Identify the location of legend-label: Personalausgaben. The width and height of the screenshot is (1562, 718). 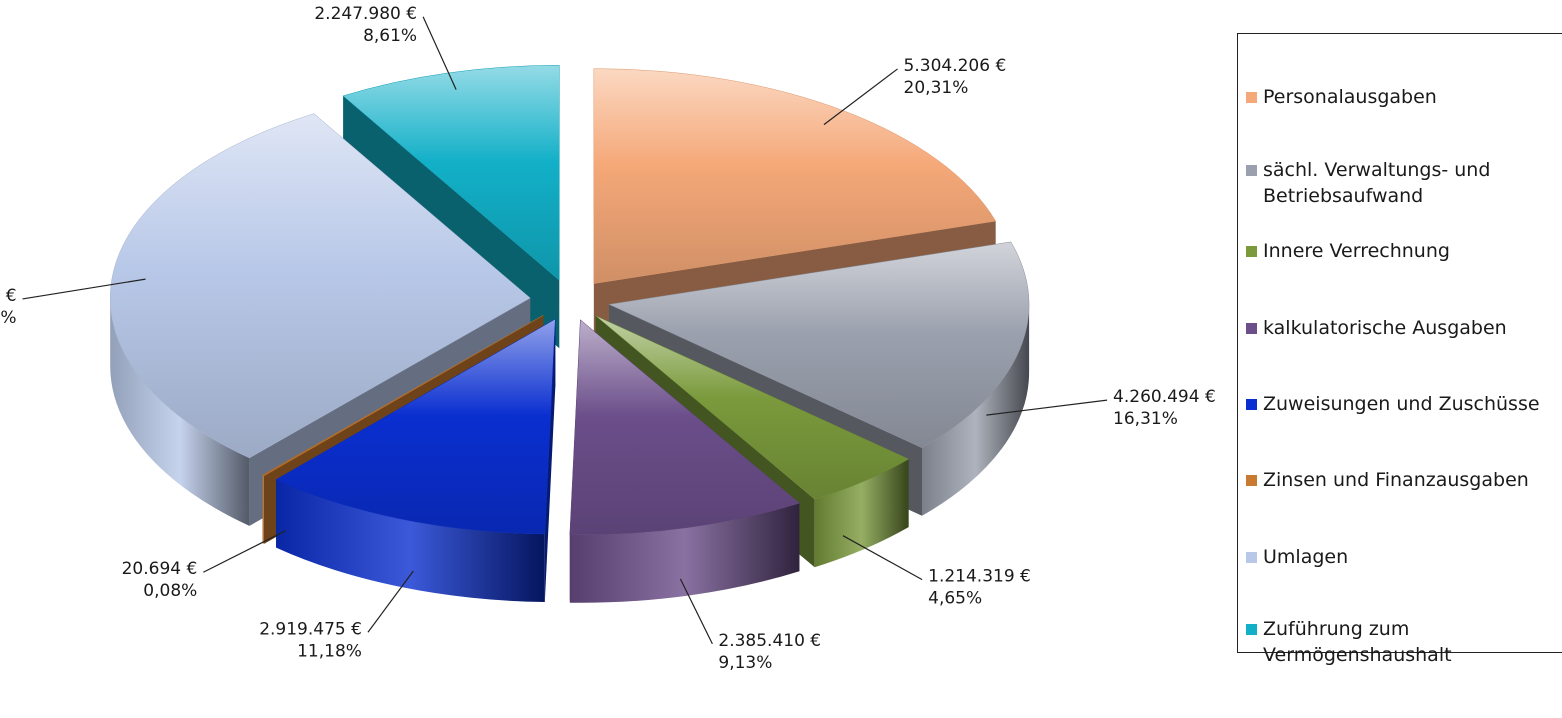
(1350, 97).